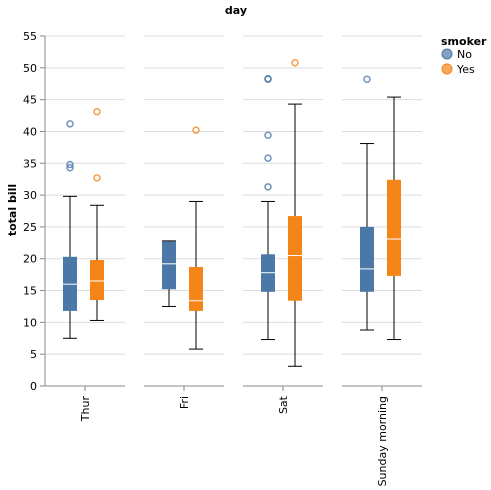 The width and height of the screenshot is (491, 490). I want to click on legend-label-no: No, so click(464, 54).